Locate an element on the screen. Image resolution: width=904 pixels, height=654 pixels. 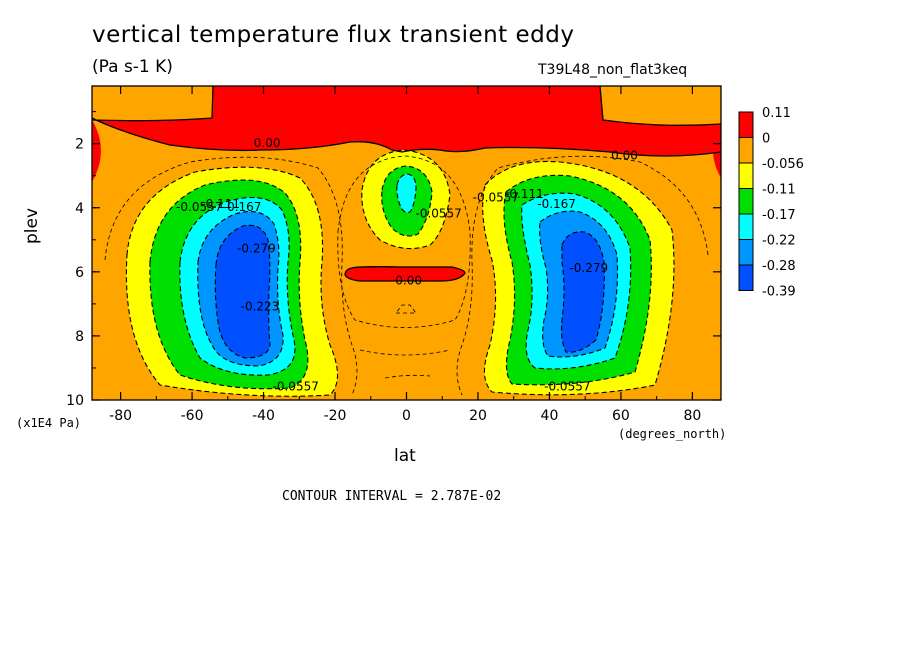
x-tick-label: -60 is located at coordinates (192, 416).